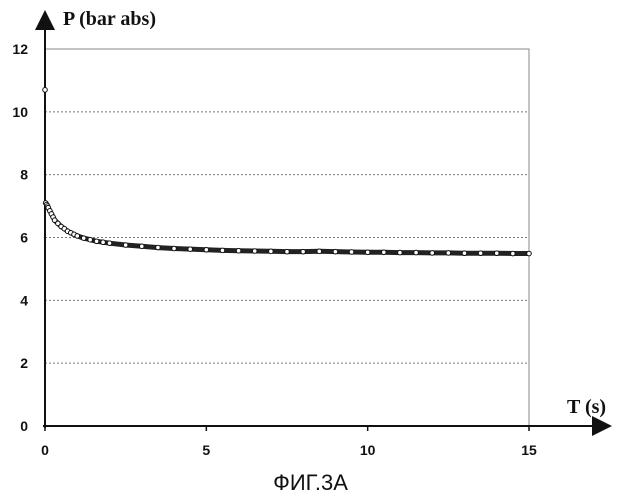  What do you see at coordinates (24, 175) in the screenshot?
I see `y-tick-label: 8` at bounding box center [24, 175].